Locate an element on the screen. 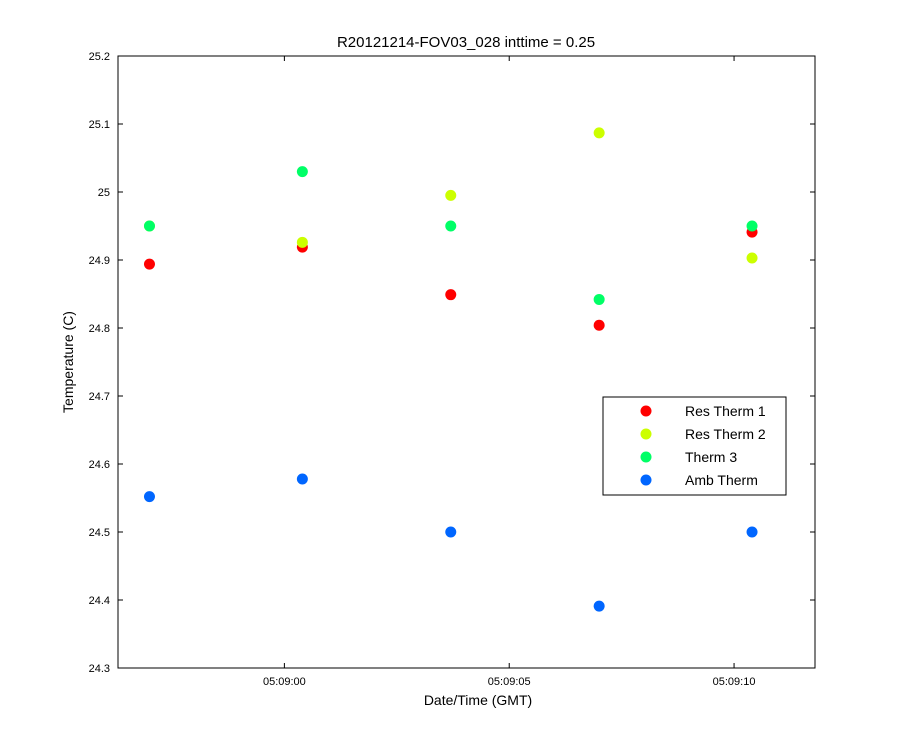  y-tick-label: 24.7 is located at coordinates (99, 397).